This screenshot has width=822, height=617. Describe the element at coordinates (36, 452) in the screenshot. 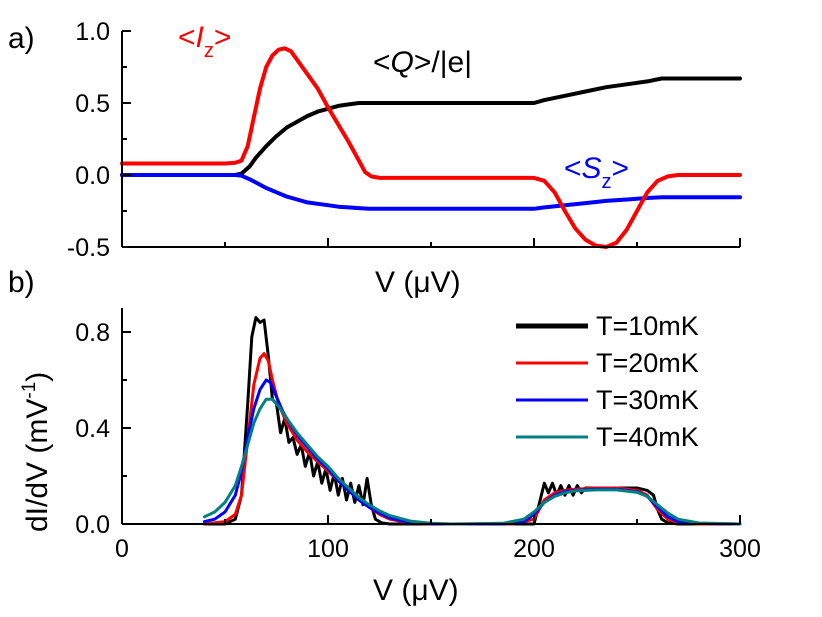

I see `panel-b-y-axis-title: dI/dV (mV-1)` at that location.